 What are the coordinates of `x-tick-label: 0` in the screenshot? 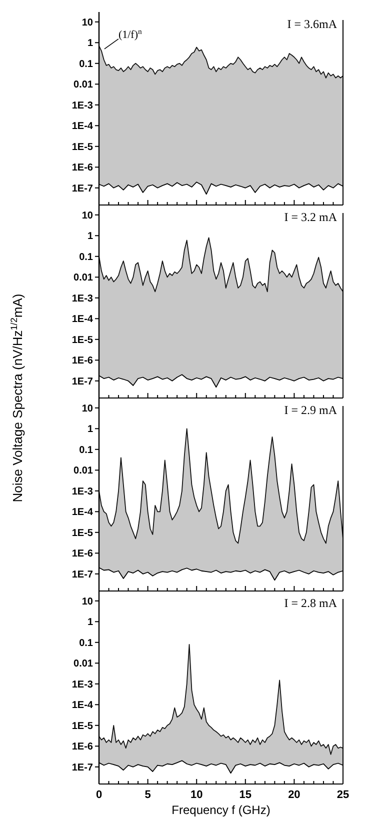 It's located at (99, 795).